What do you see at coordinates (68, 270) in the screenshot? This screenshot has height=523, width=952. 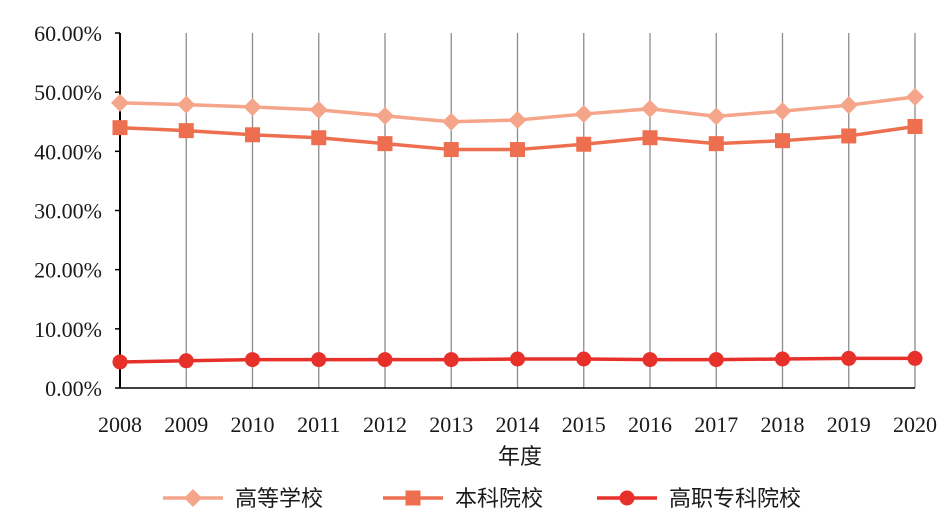 I see `y-tick-label: 20.00%` at bounding box center [68, 270].